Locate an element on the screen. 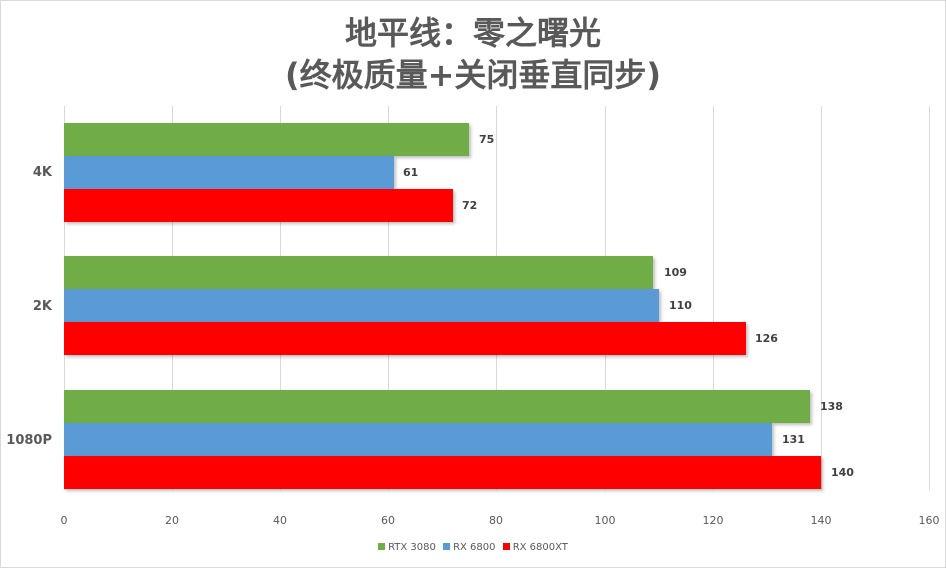  x-tick: 140 is located at coordinates (821, 520).